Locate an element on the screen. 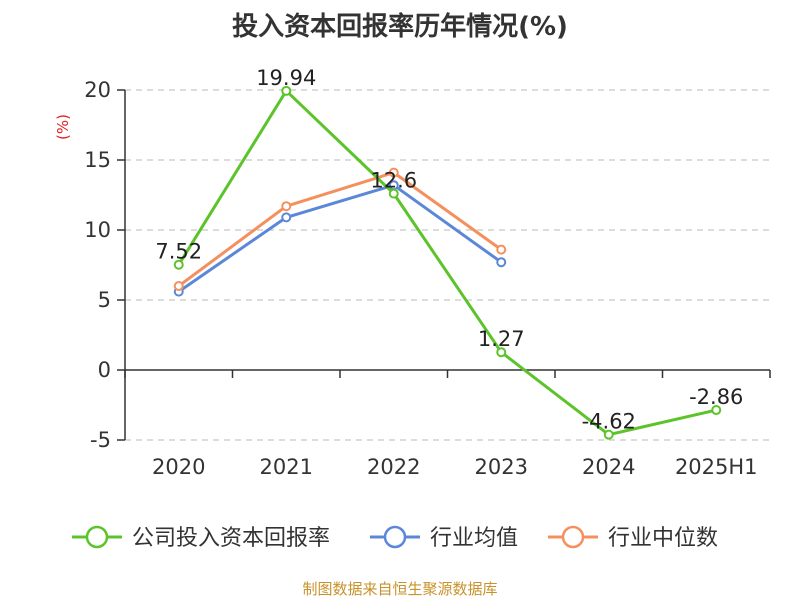  y-tick-label: 0 is located at coordinates (104, 370).